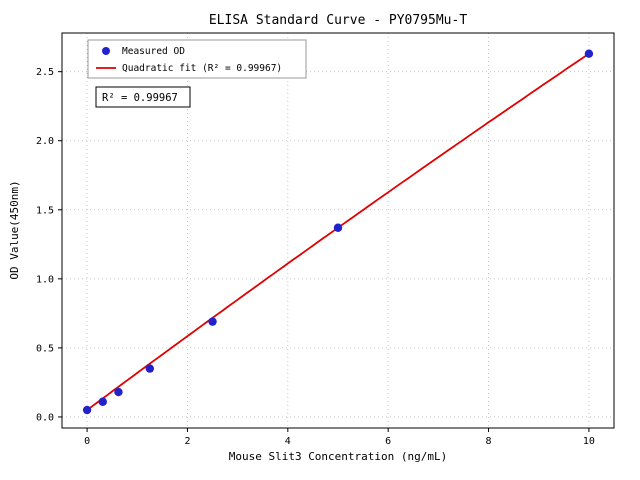 The height and width of the screenshot is (480, 640). Describe the element at coordinates (388, 441) in the screenshot. I see `x-tick-label: 6` at that location.